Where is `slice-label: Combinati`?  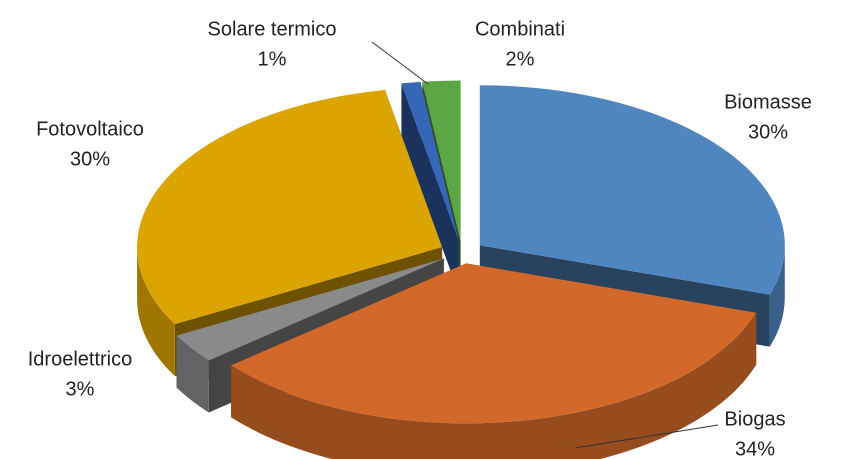 slice-label: Combinati is located at coordinates (520, 29).